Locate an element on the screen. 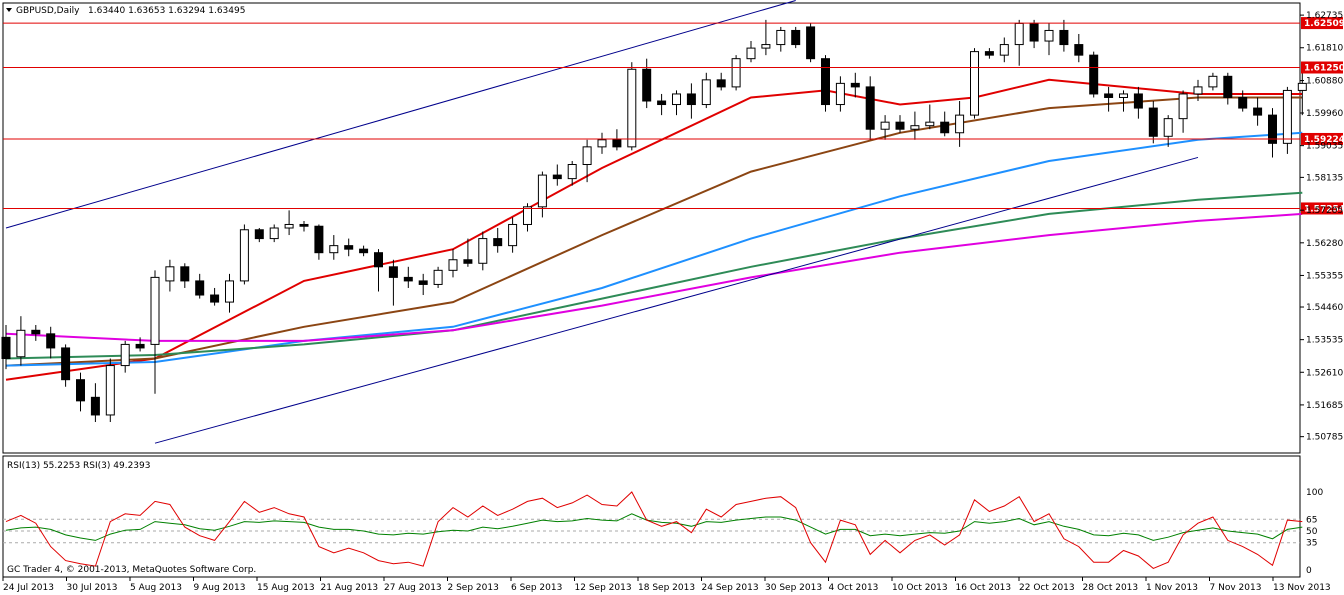 Image resolution: width=1344 pixels, height=595 pixels. date-tick-label: 12 Sep 2013 is located at coordinates (603, 588).